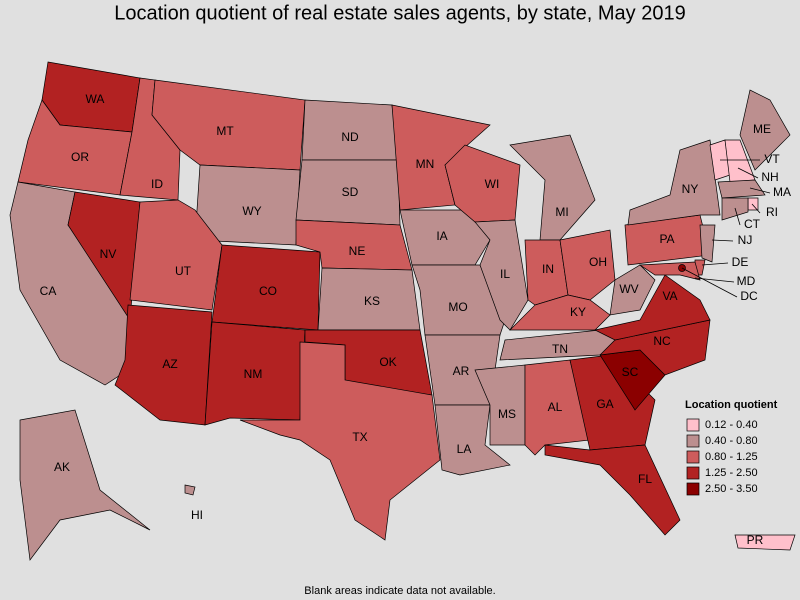  Describe the element at coordinates (183, 271) in the screenshot. I see `state-label: UT` at that location.